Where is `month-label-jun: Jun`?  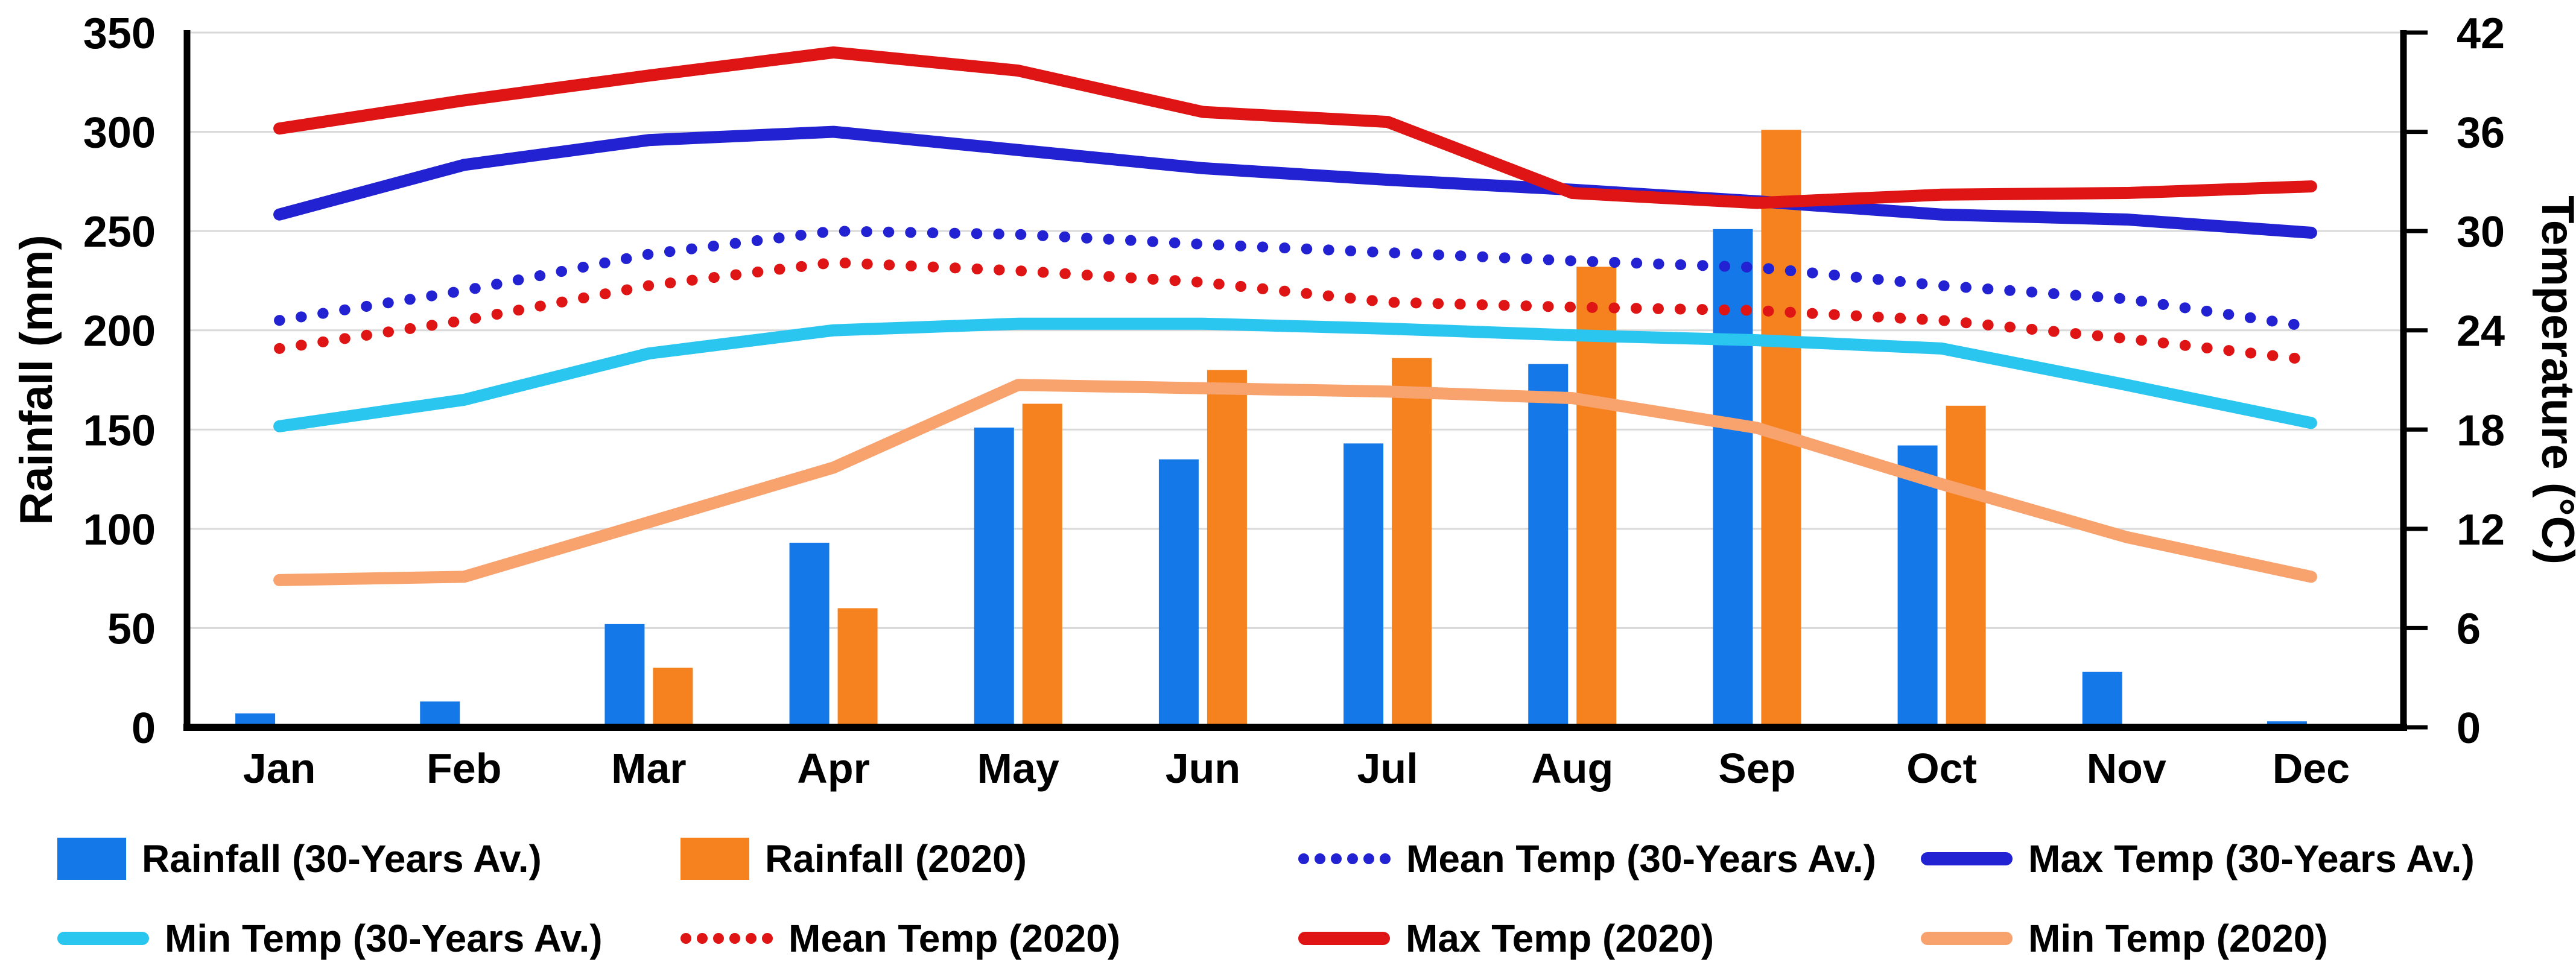
month-label-jun: Jun is located at coordinates (1203, 768).